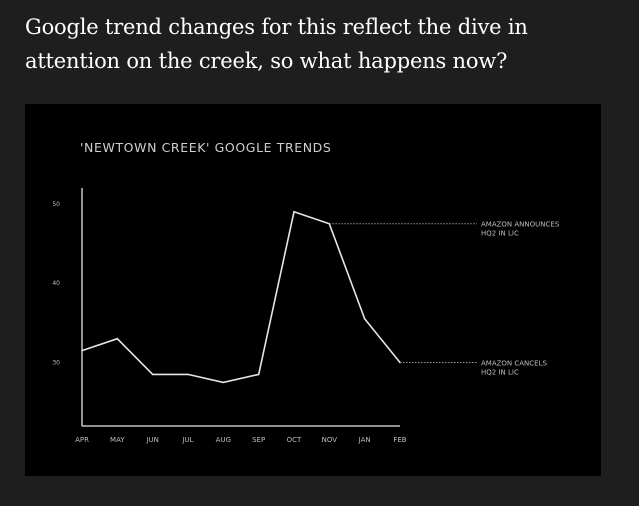 The image size is (639, 506). What do you see at coordinates (56, 204) in the screenshot?
I see `y-tick-label: 50` at bounding box center [56, 204].